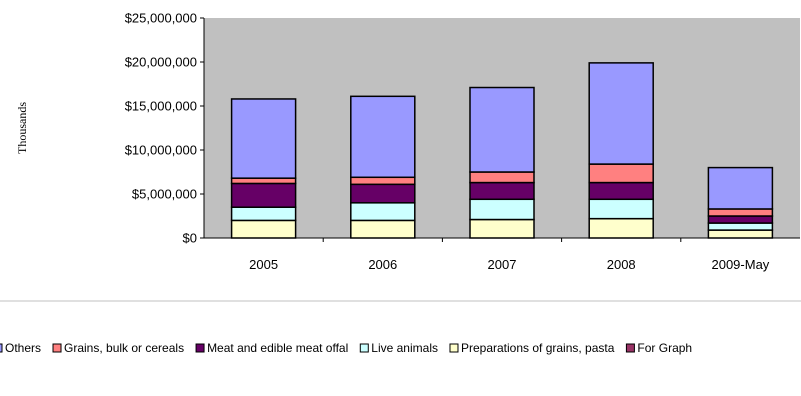 Image resolution: width=801 pixels, height=396 pixels. I want to click on legend-item: Preparations of grains, pasta, so click(532, 348).